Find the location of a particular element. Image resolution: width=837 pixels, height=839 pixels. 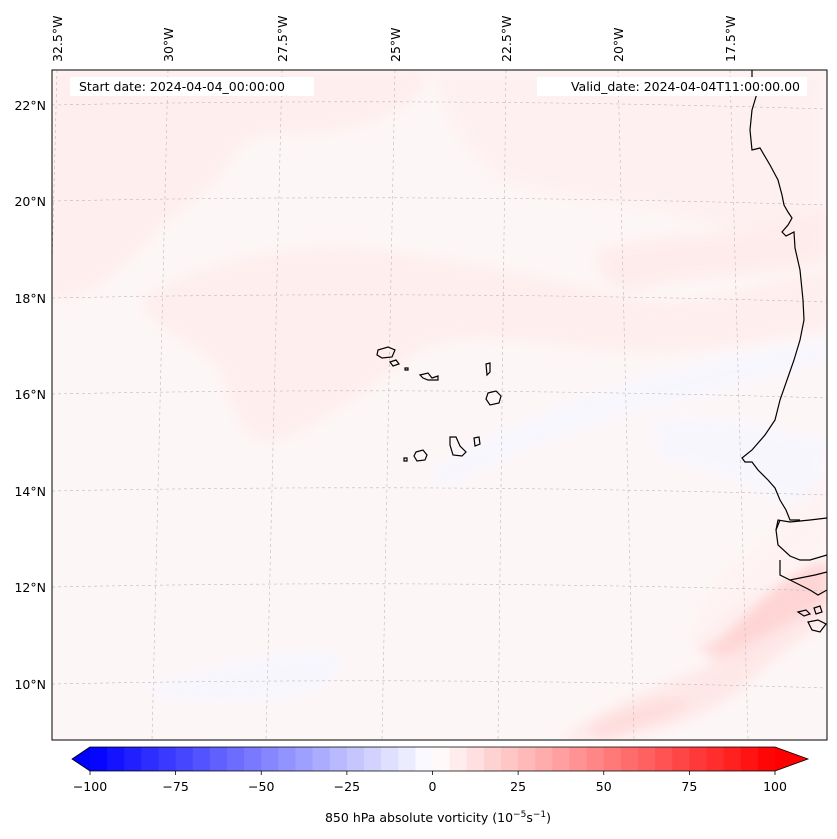

longitude-label: 30°W is located at coordinates (168, 44).